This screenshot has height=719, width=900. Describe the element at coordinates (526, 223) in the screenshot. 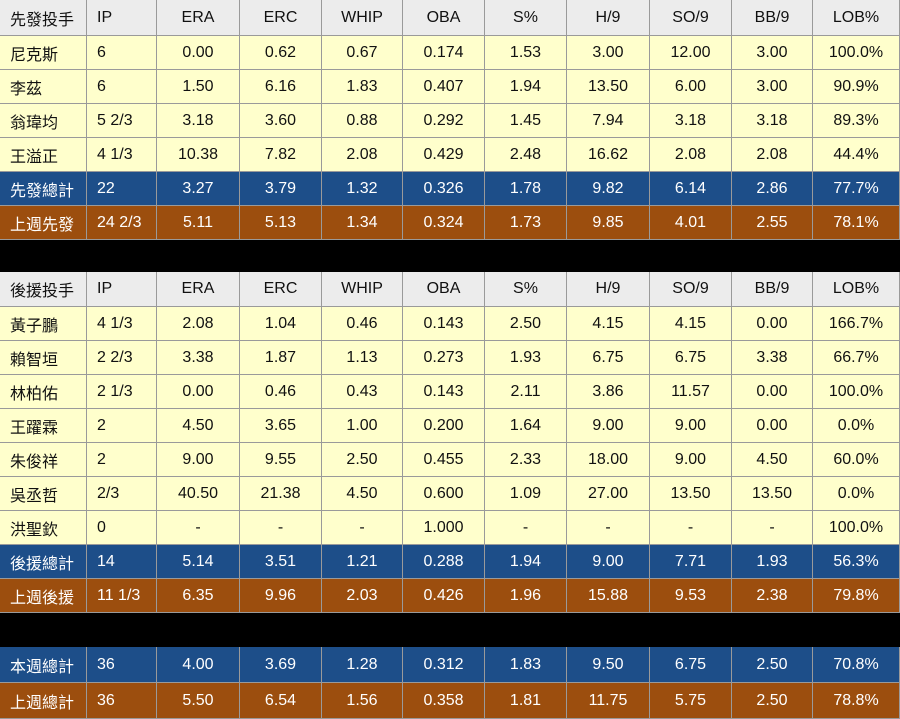

I see `stat-cell: 1.73` at that location.